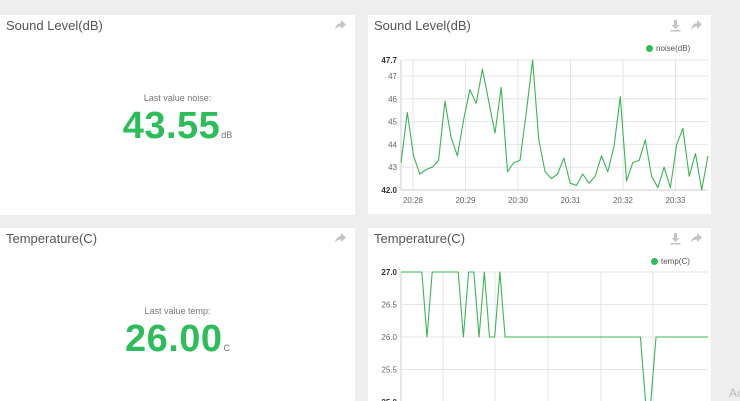  I want to click on noise-legend: noise(dB), so click(668, 48).